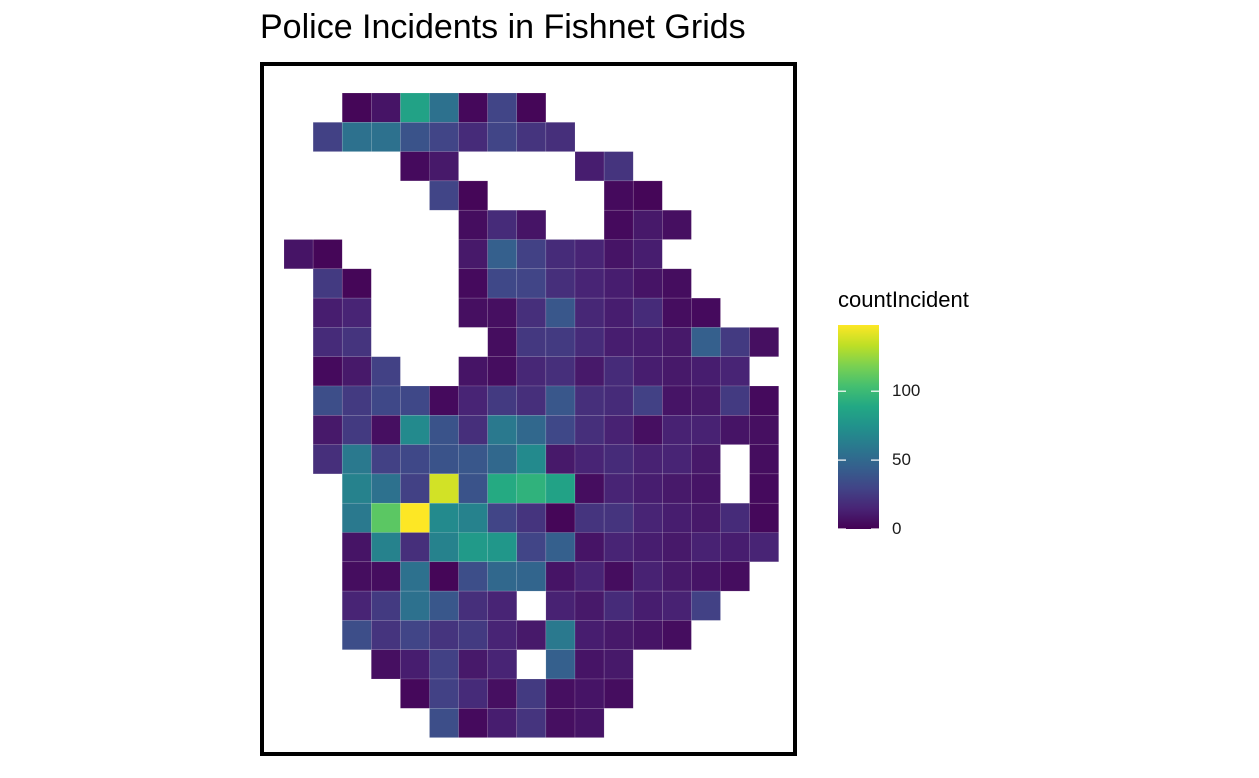 Image resolution: width=1259 pixels, height=778 pixels. I want to click on legend-tick-label: 100, so click(906, 391).